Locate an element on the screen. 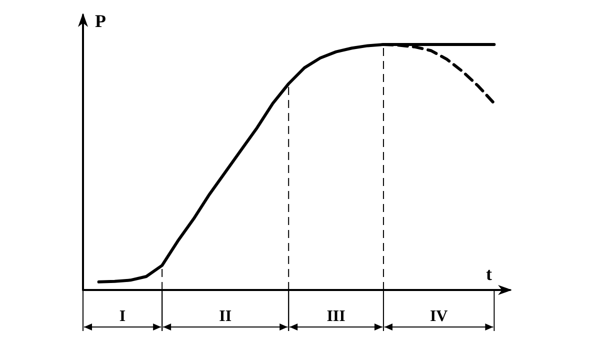  text: III is located at coordinates (336, 316).